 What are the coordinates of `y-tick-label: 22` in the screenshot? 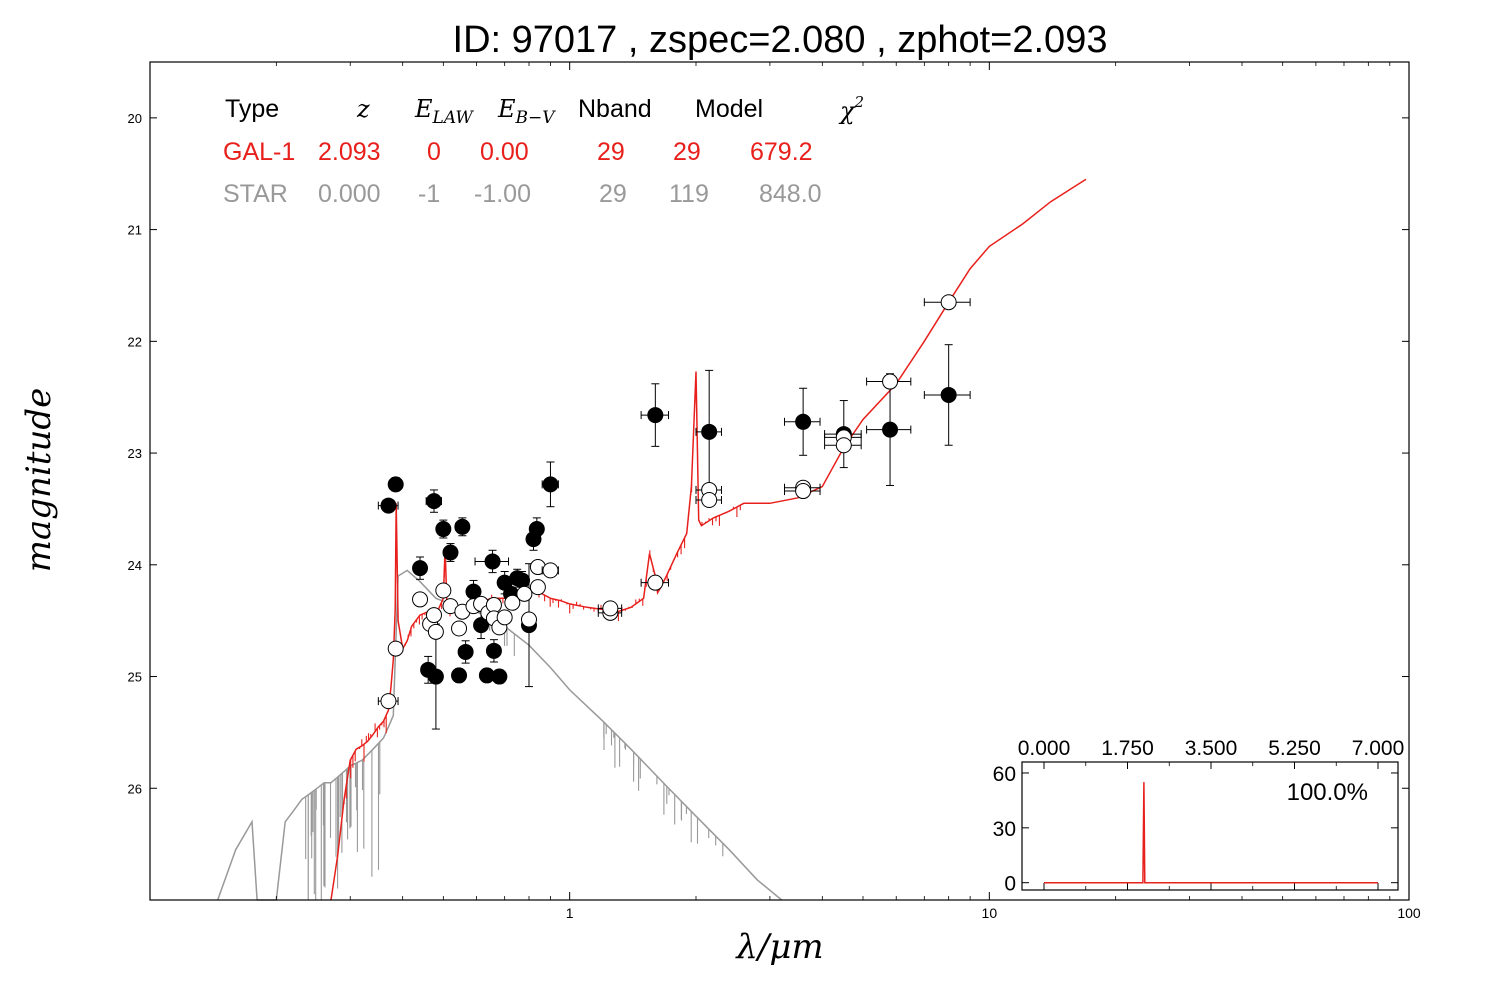 It's located at (135, 341).